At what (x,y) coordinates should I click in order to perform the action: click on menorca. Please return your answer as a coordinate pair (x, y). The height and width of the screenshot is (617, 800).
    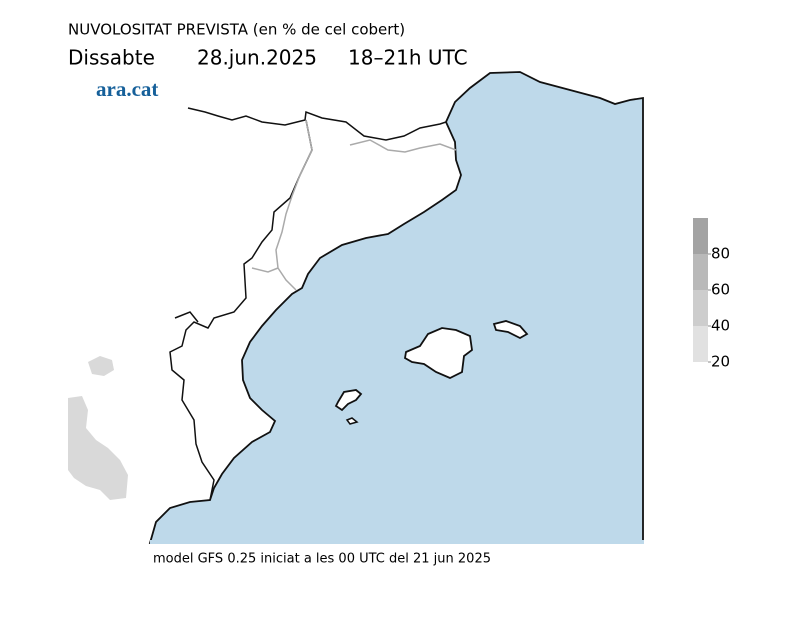
    Looking at the image, I should click on (510, 330).